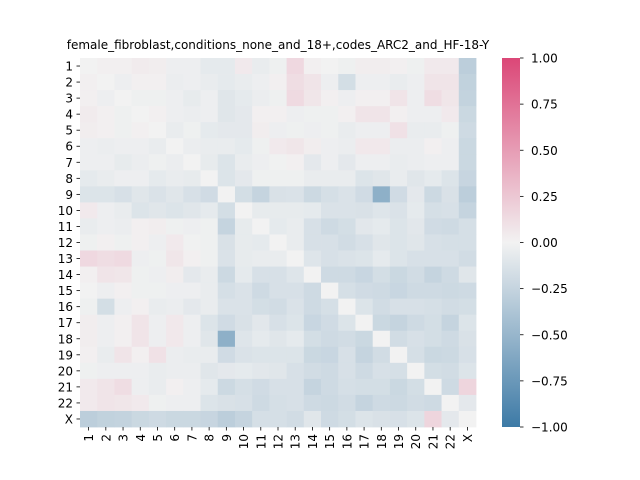  What do you see at coordinates (467, 82) in the screenshot?
I see `heatmap-cell-2-X` at bounding box center [467, 82].